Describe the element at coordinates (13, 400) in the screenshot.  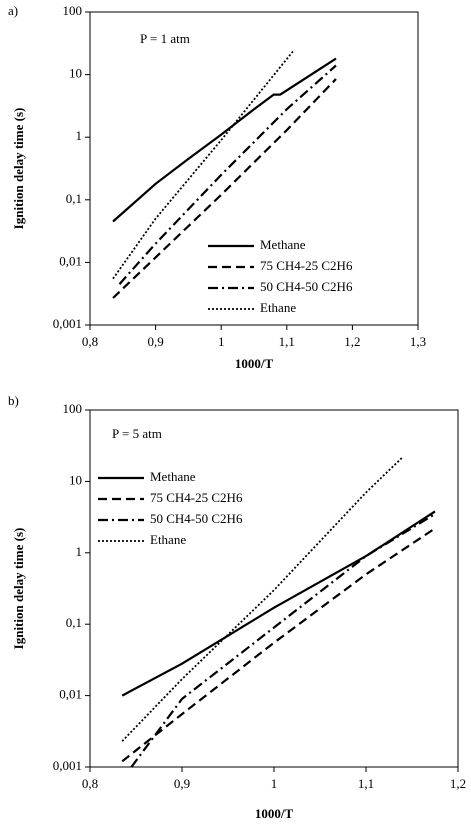
I see `panel-label: b)` at that location.